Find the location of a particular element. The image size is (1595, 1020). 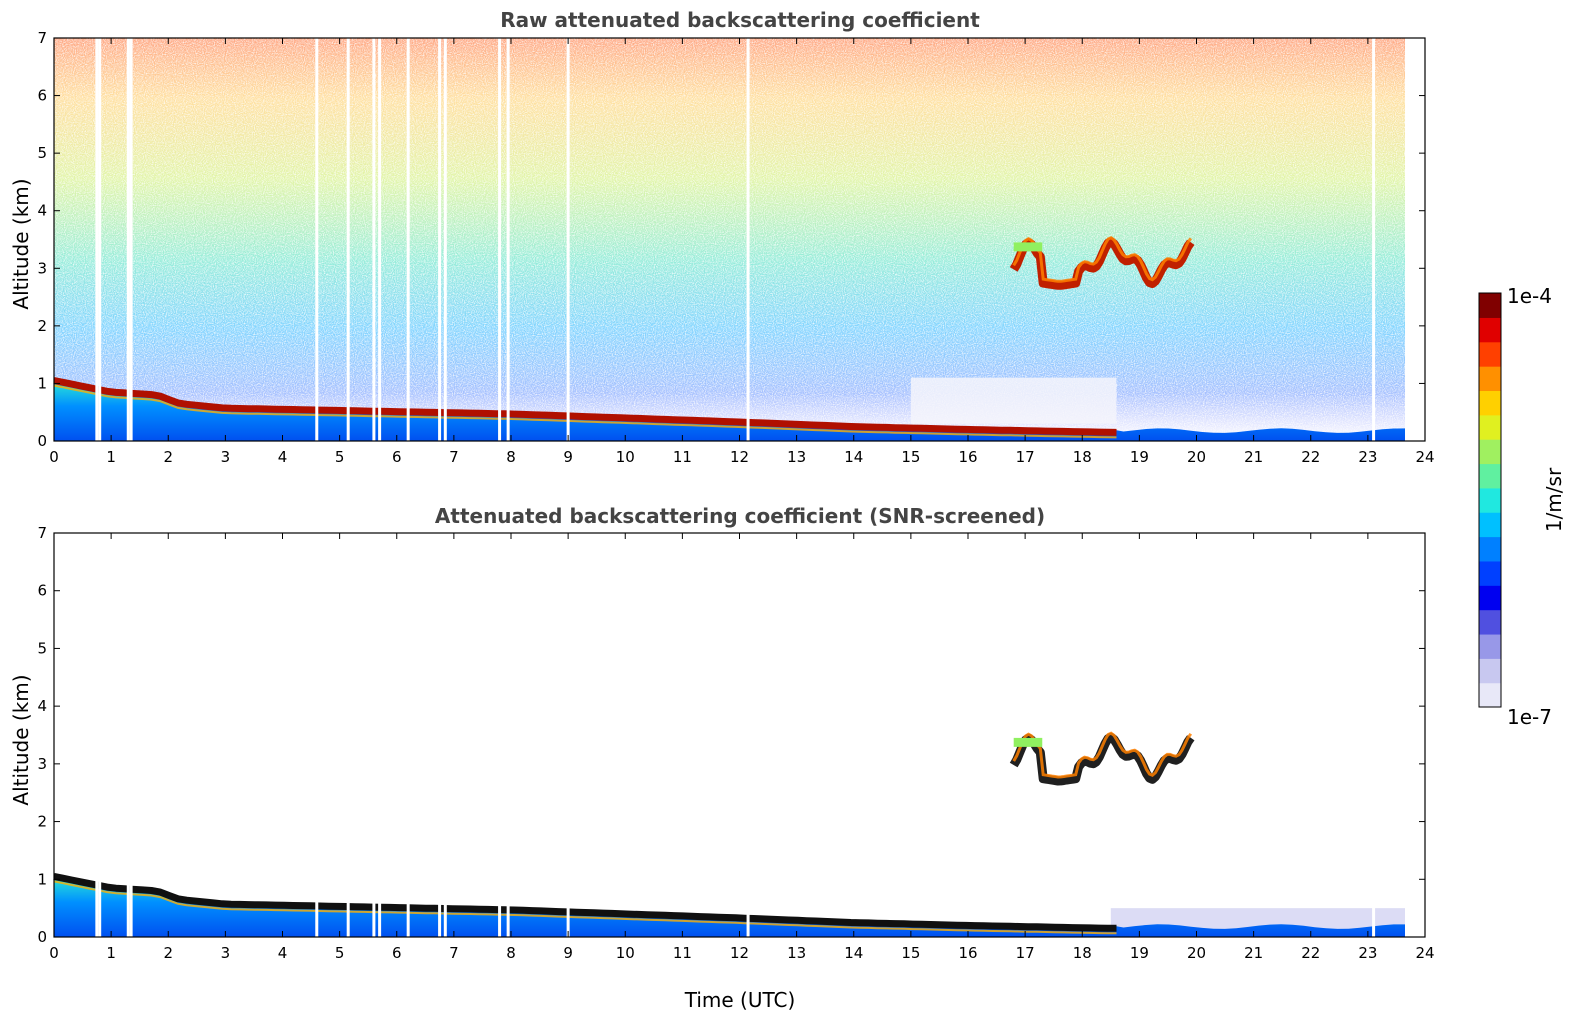

x-tick-label: 6 is located at coordinates (397, 457).